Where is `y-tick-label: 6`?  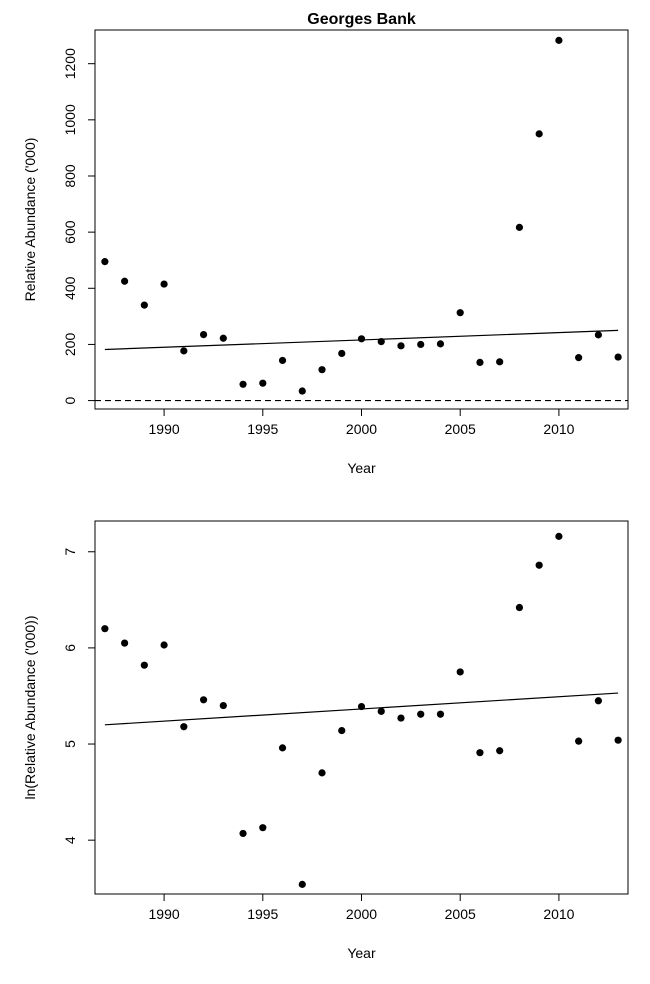 y-tick-label: 6 is located at coordinates (70, 648).